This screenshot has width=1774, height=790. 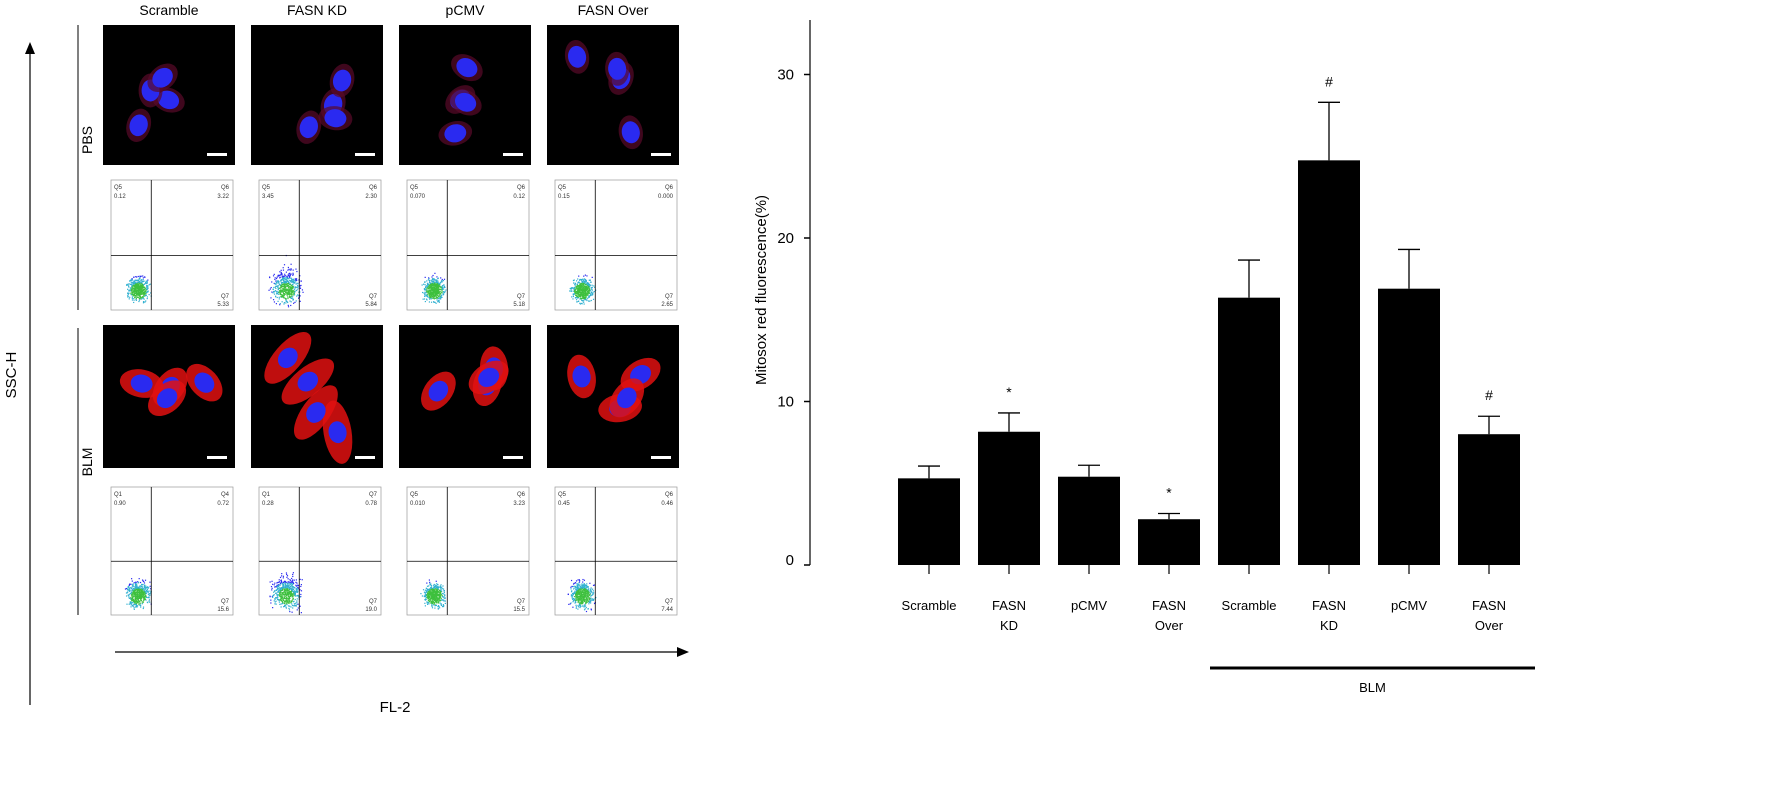 I want to click on column-header: FASN Over, so click(x=613, y=10).